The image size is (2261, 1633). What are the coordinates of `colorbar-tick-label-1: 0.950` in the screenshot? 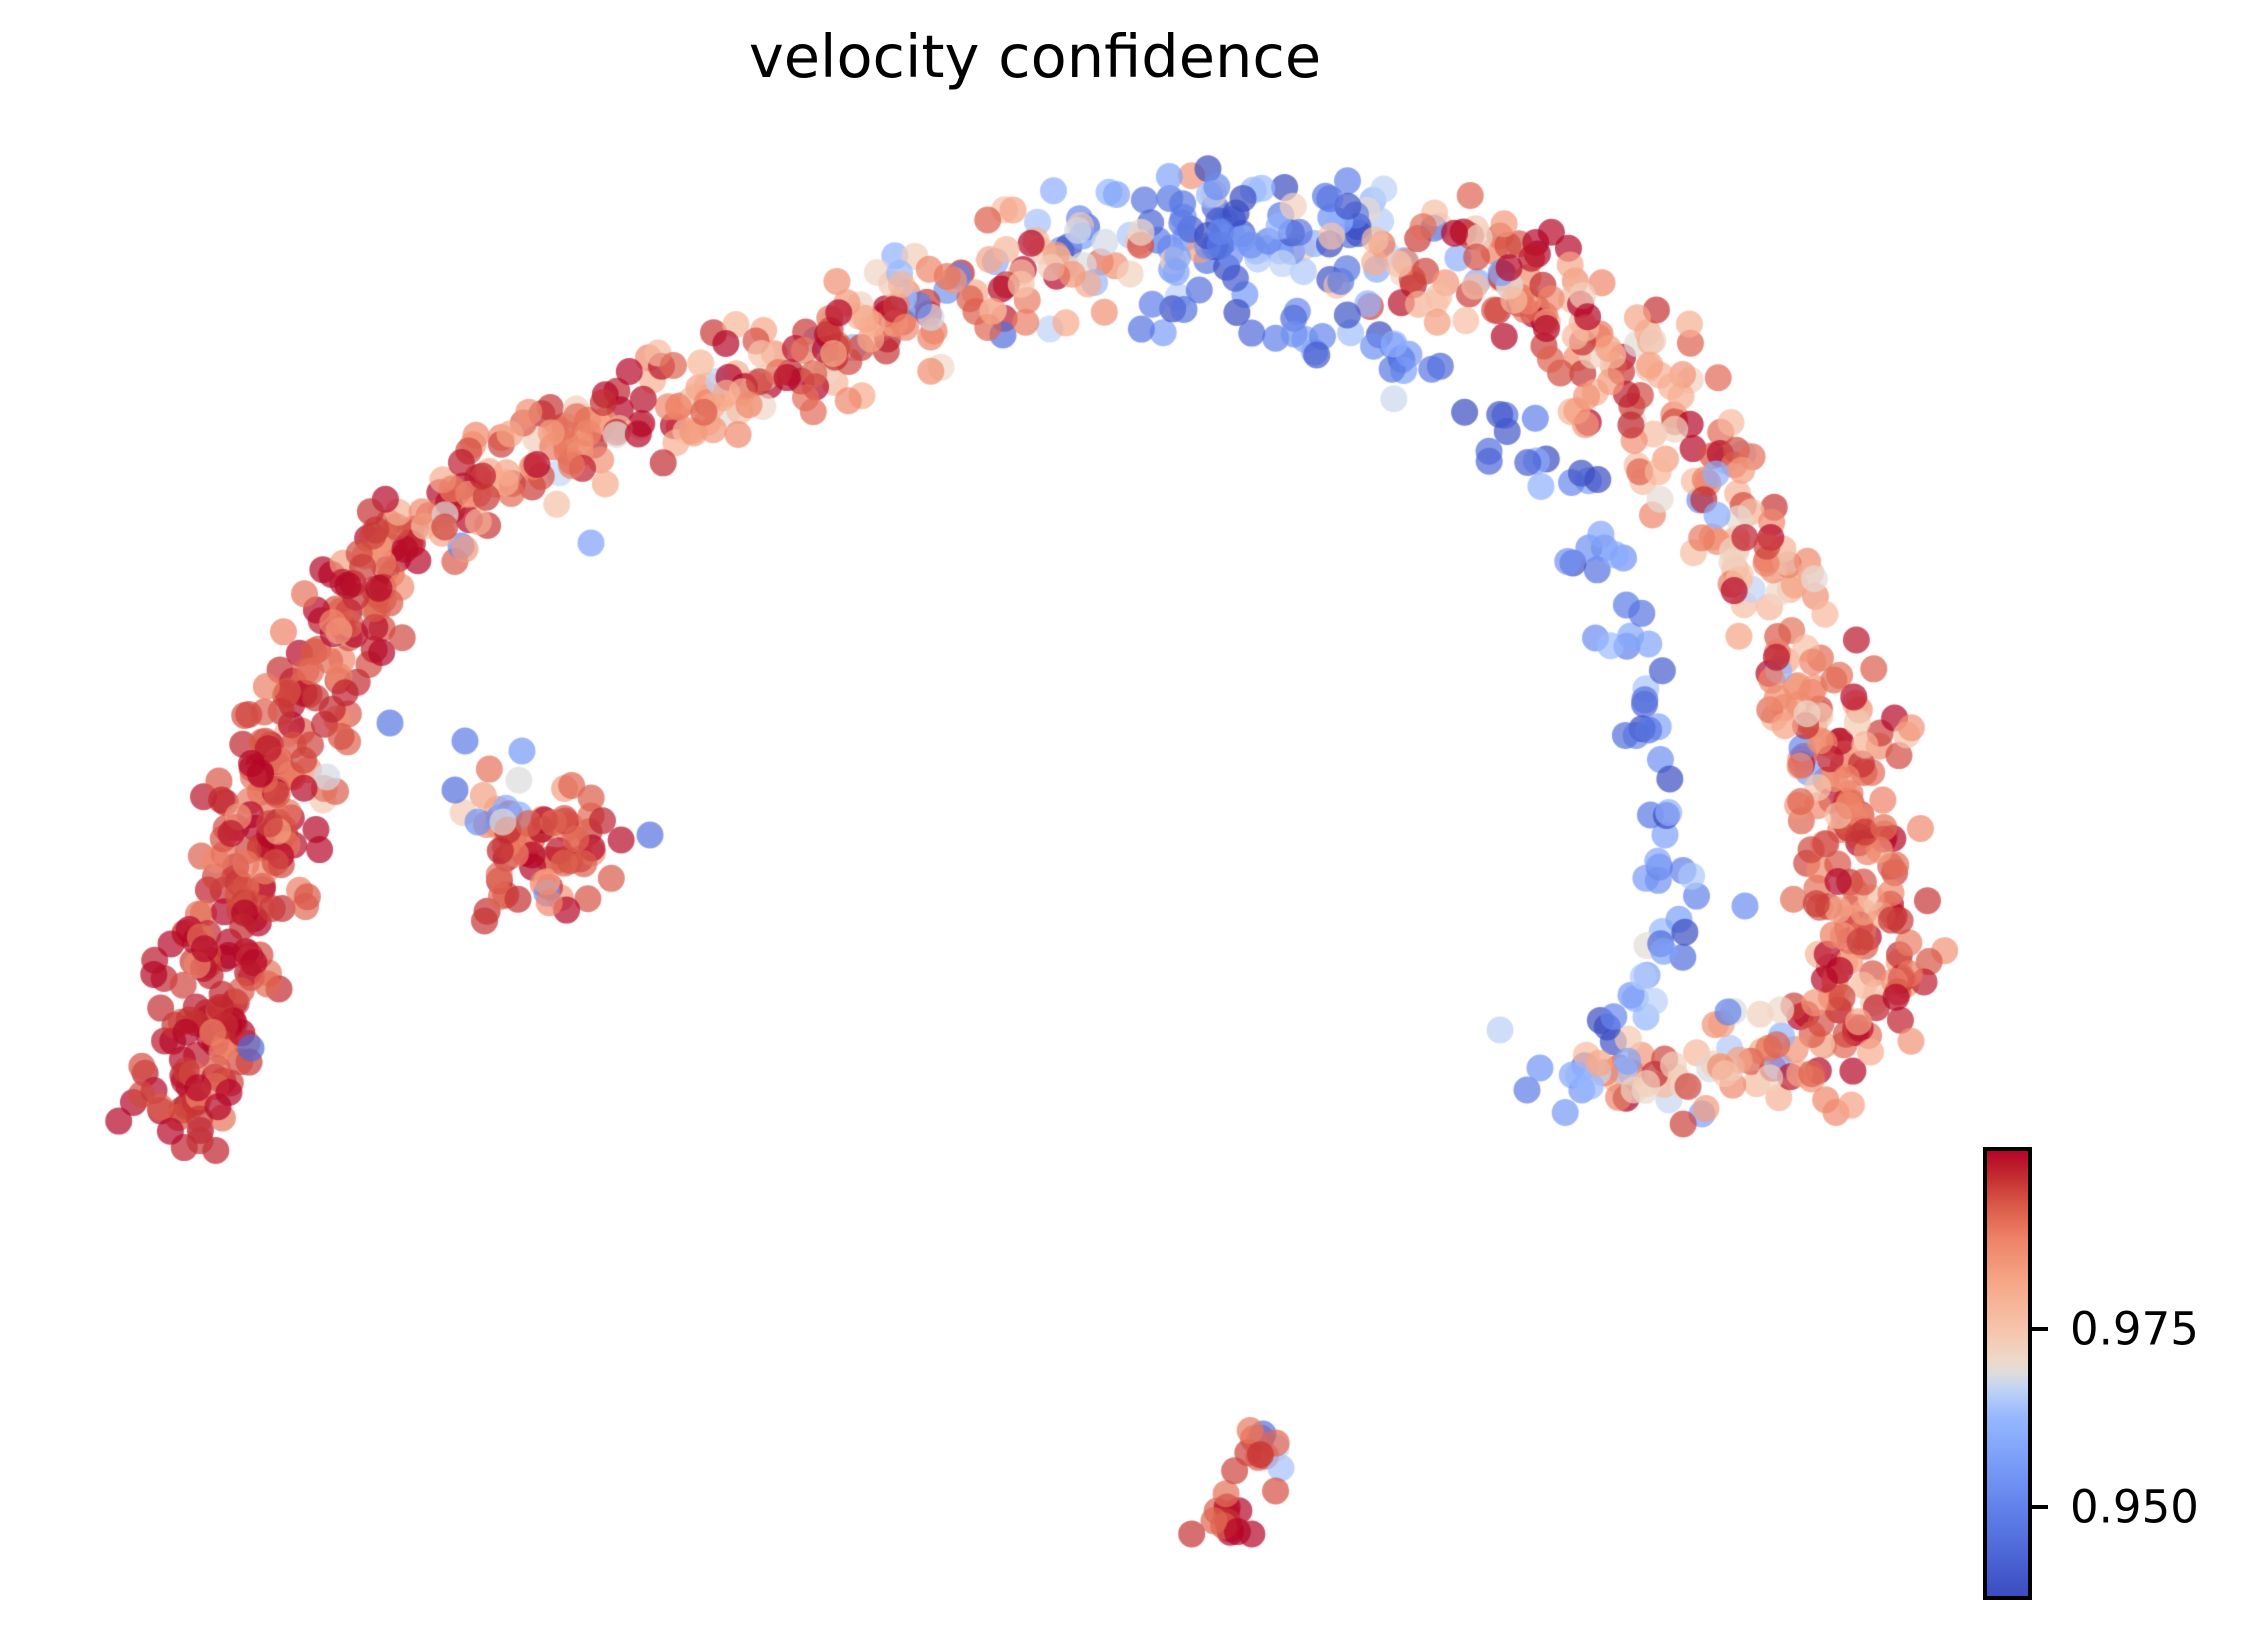 It's located at (2134, 1507).